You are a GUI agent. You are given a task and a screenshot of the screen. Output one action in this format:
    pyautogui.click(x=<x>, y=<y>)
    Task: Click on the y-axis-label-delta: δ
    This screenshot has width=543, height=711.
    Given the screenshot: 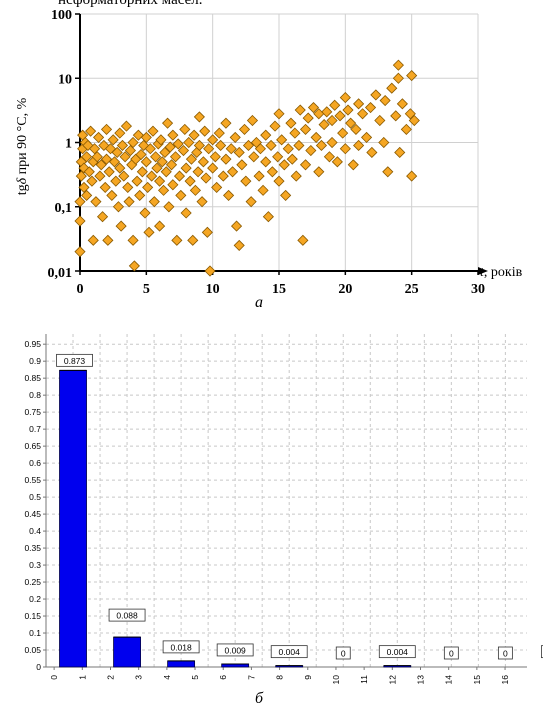 What is the action you would take?
    pyautogui.click(x=22, y=180)
    